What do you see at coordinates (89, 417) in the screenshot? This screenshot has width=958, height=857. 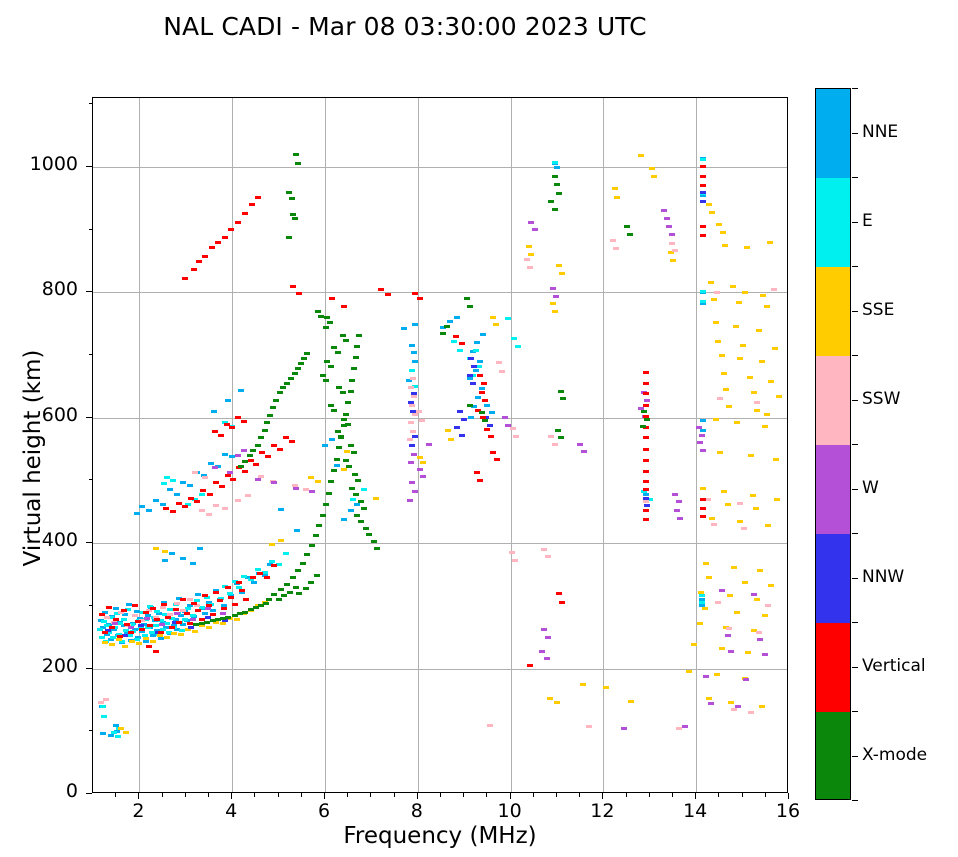 I see `y-tick` at bounding box center [89, 417].